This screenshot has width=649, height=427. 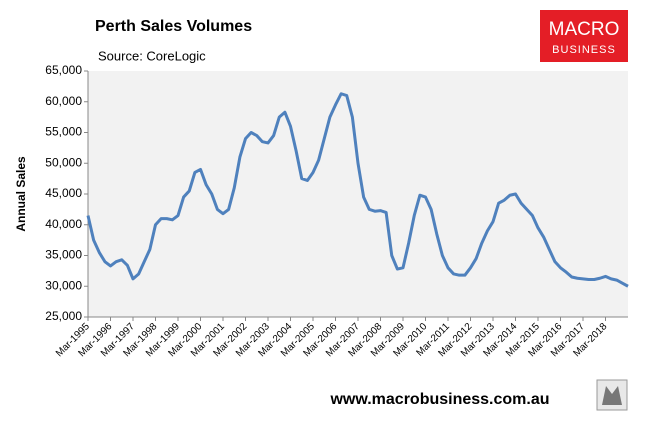 I want to click on footer: www.macrobusiness.com.au, so click(x=439, y=399).